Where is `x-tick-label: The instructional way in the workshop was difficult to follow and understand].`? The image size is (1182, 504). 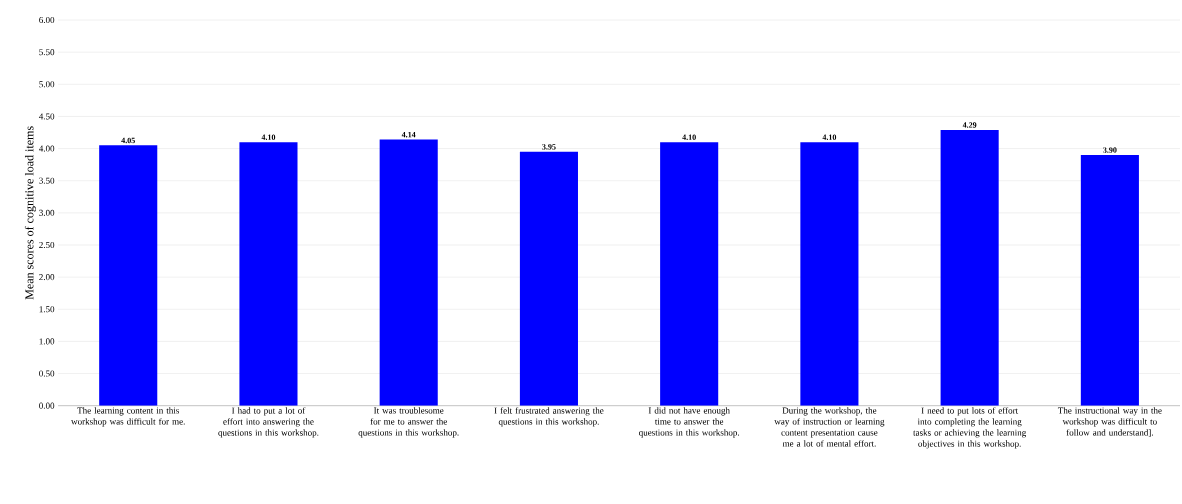
x-tick-label: The instructional way in the workshop was difficult to follow and understand]. is located at coordinates (1109, 422).